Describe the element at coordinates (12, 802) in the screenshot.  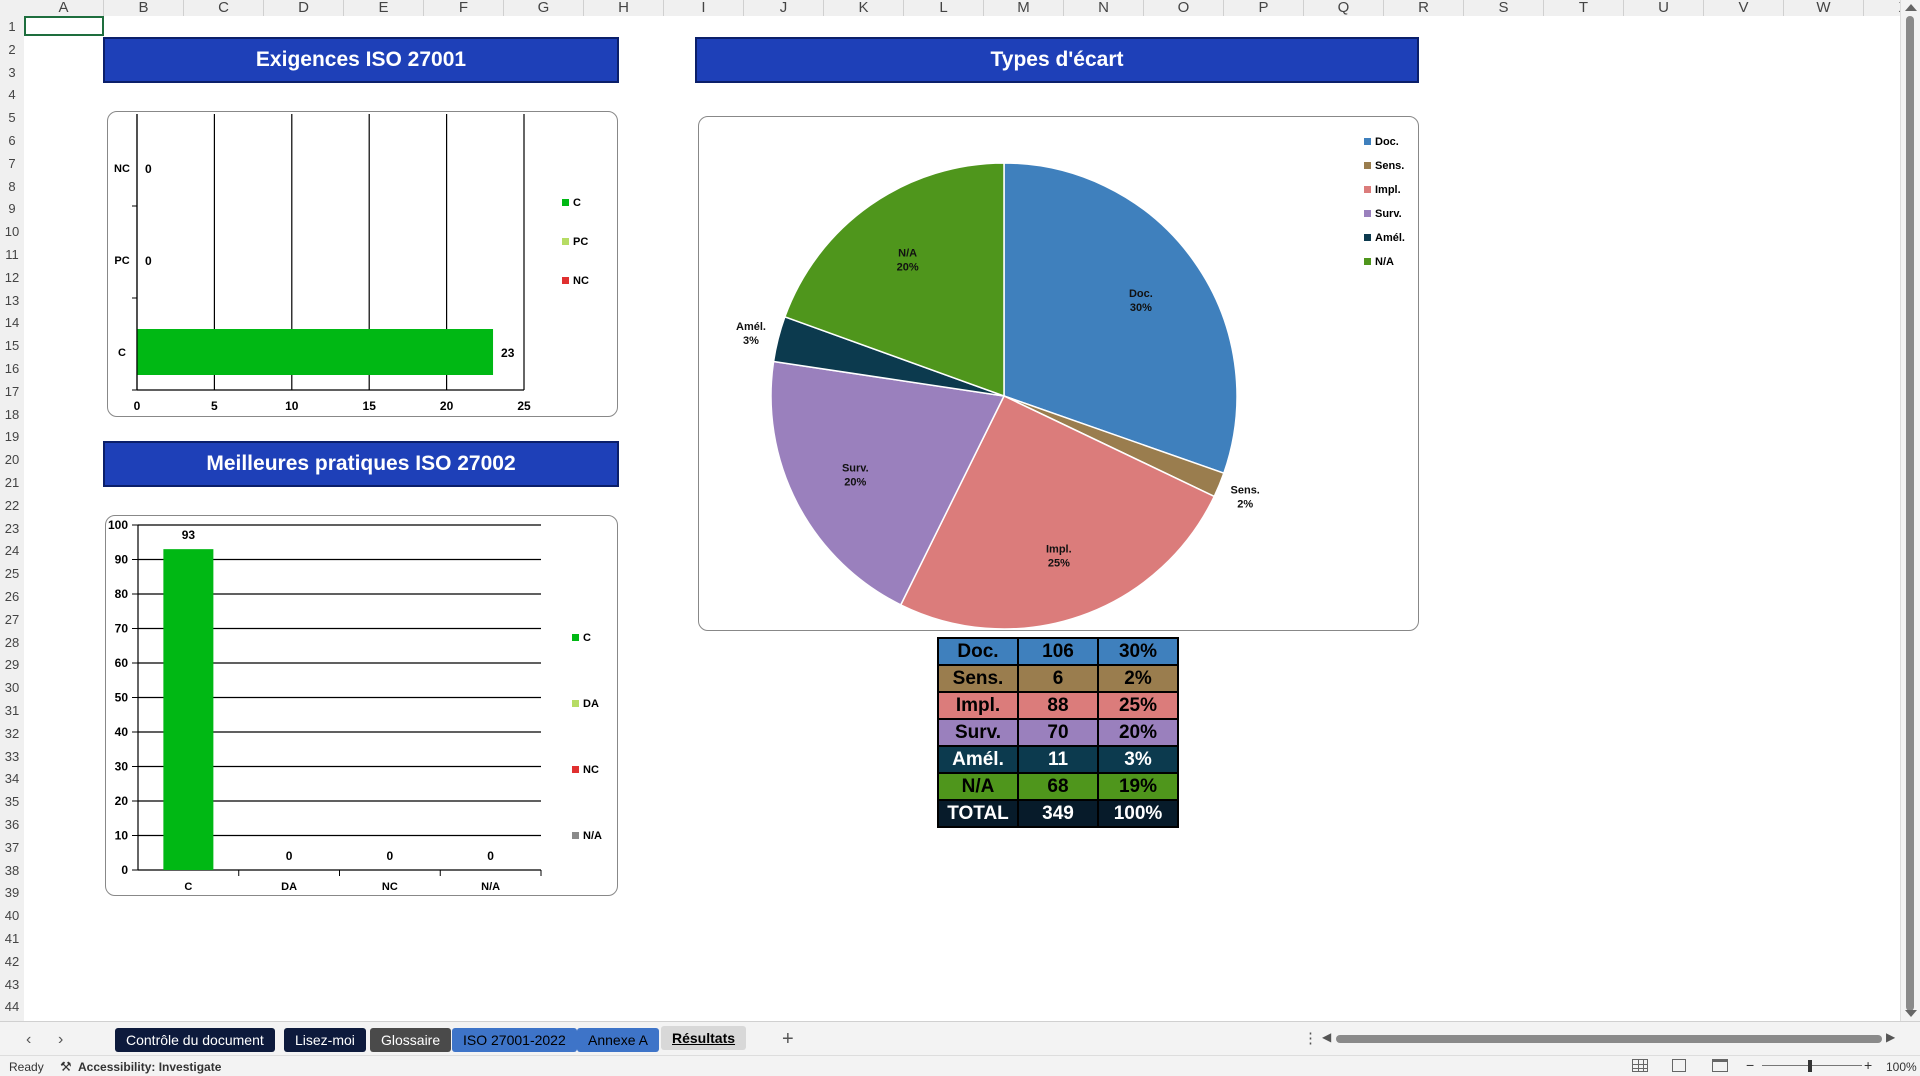
I see `row-header: 35` at that location.